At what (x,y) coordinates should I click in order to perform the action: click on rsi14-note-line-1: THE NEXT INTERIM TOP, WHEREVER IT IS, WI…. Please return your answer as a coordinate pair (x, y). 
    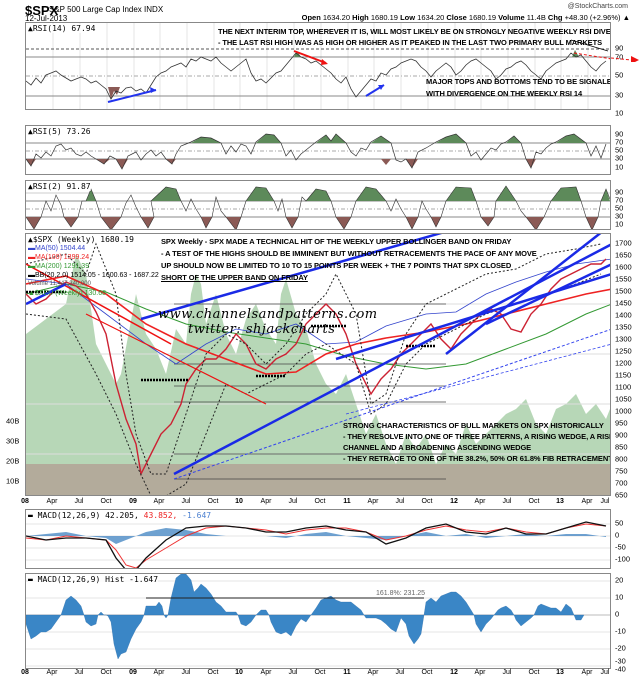
    Looking at the image, I should click on (414, 31).